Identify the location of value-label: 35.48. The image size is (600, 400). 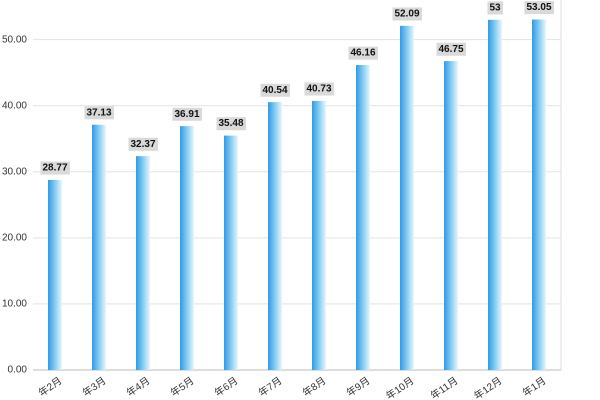
(230, 123).